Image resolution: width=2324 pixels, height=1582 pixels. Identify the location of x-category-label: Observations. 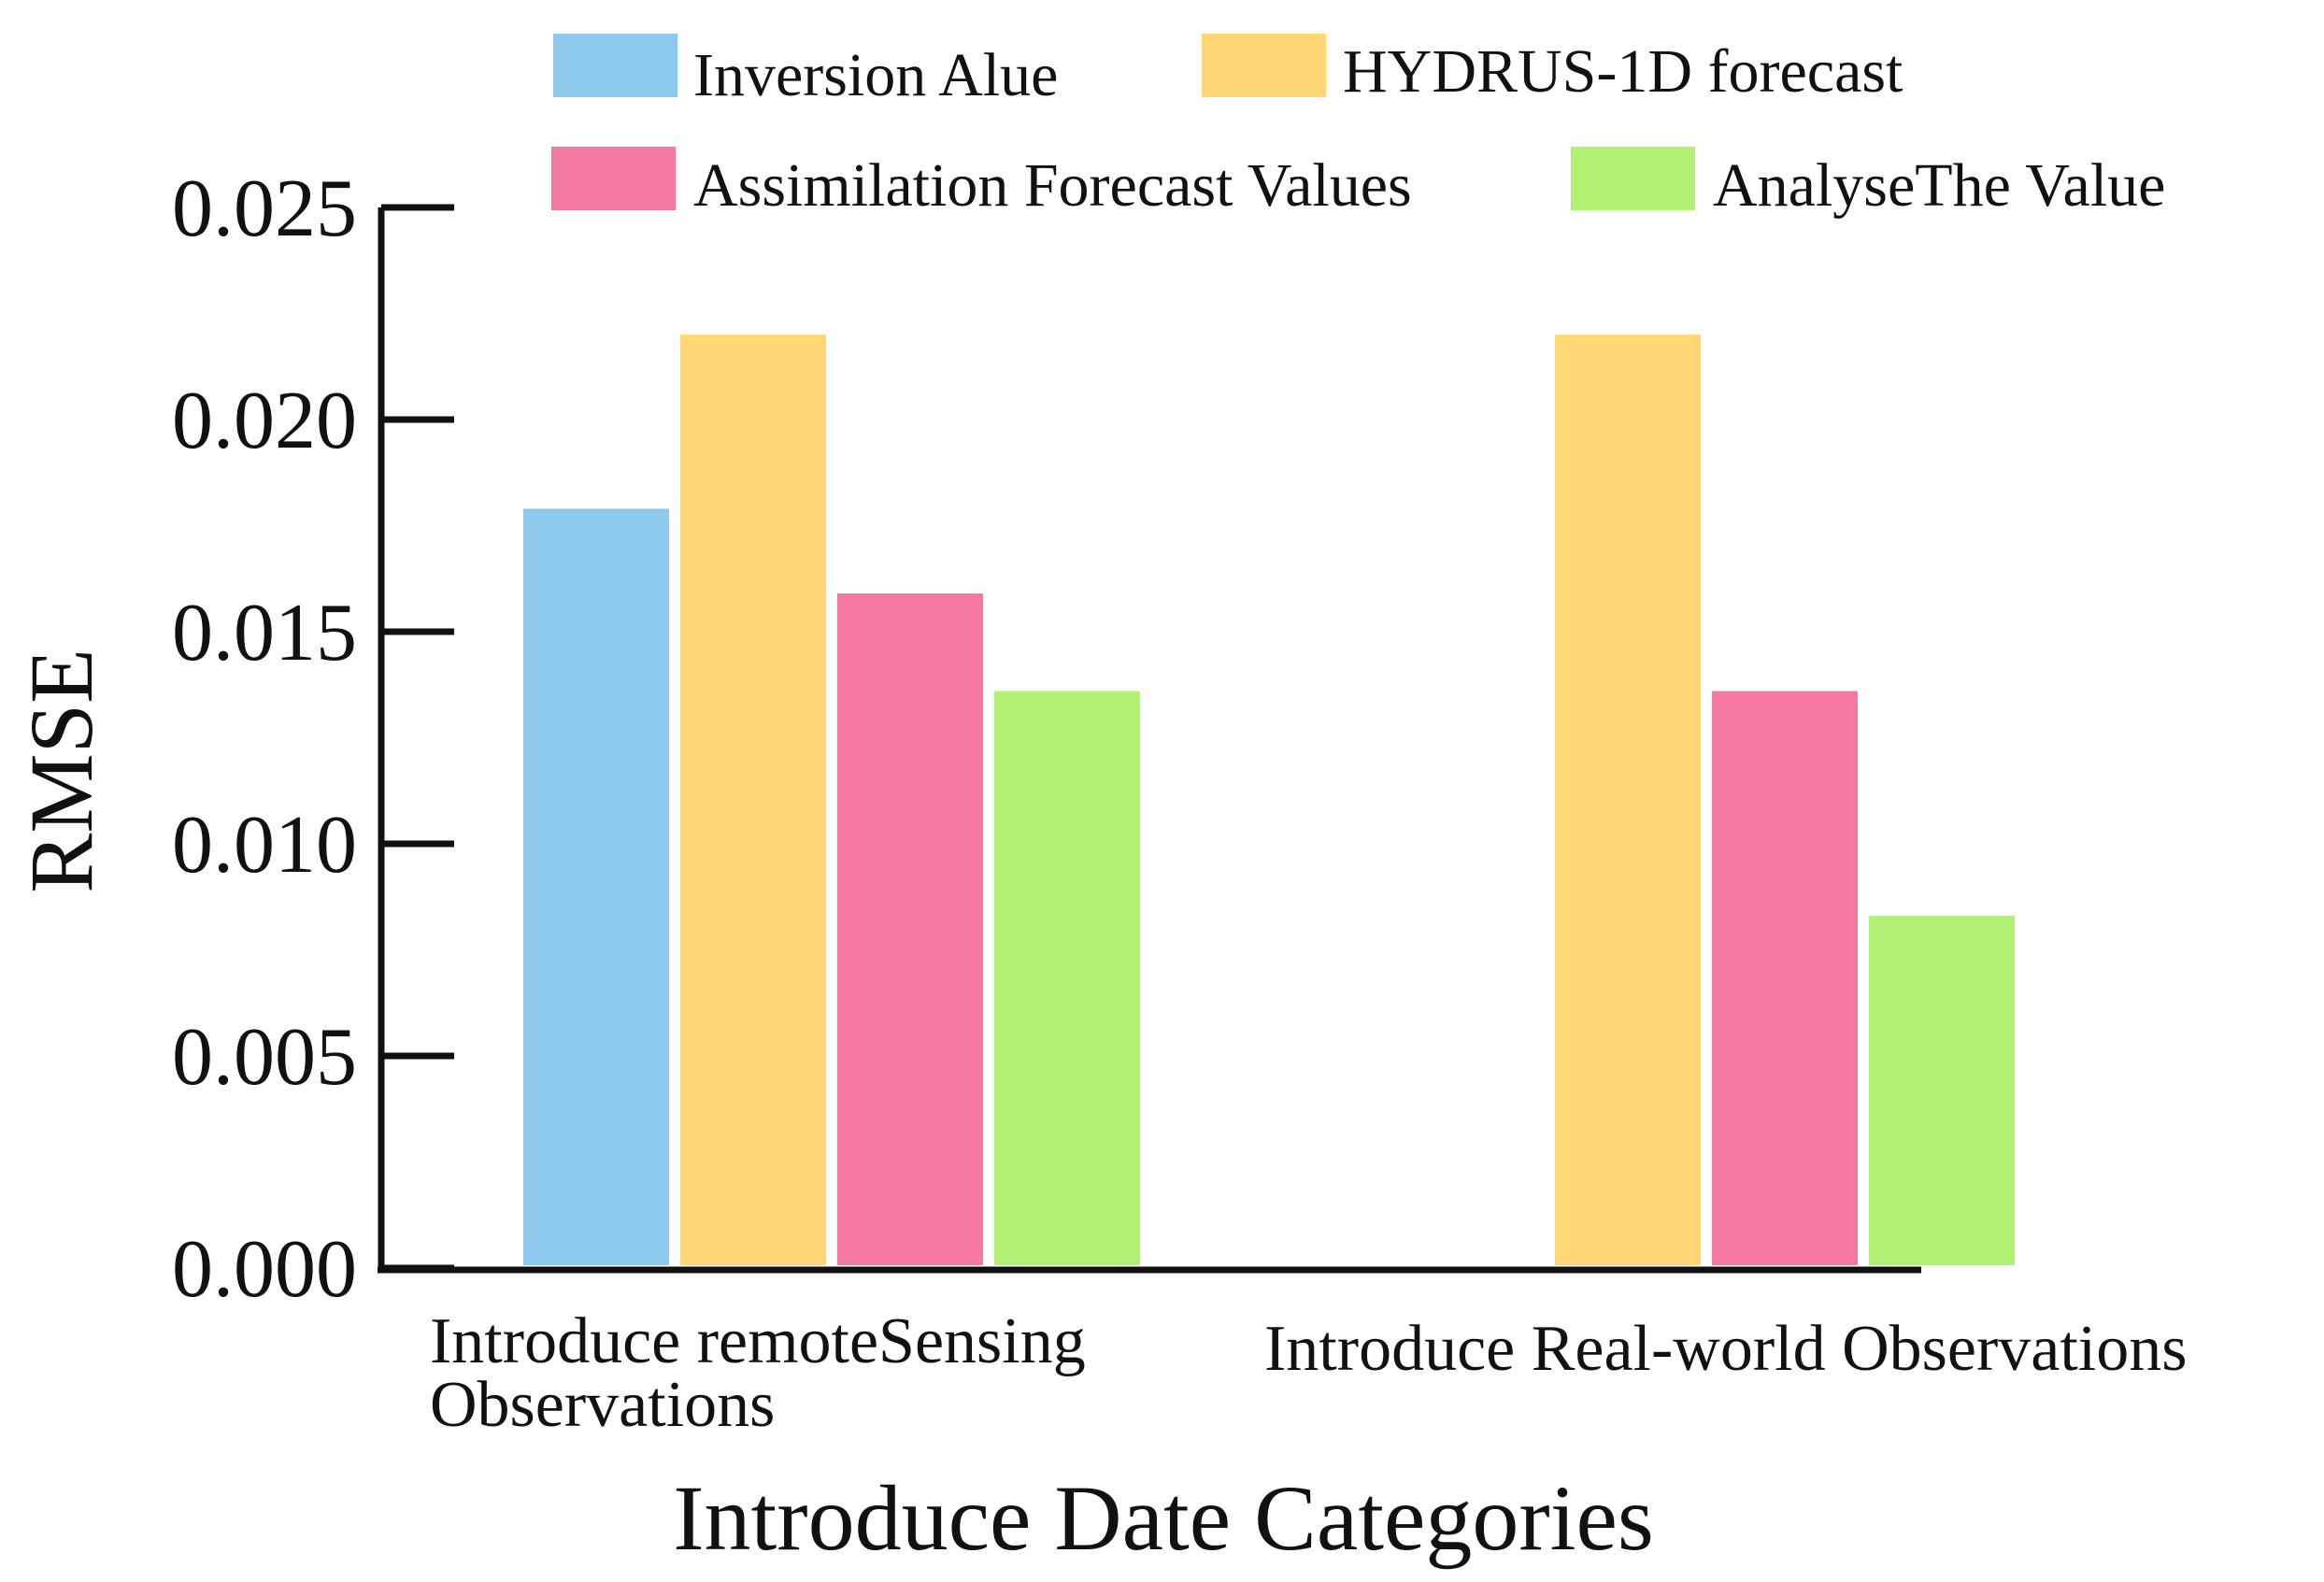
(602, 1405).